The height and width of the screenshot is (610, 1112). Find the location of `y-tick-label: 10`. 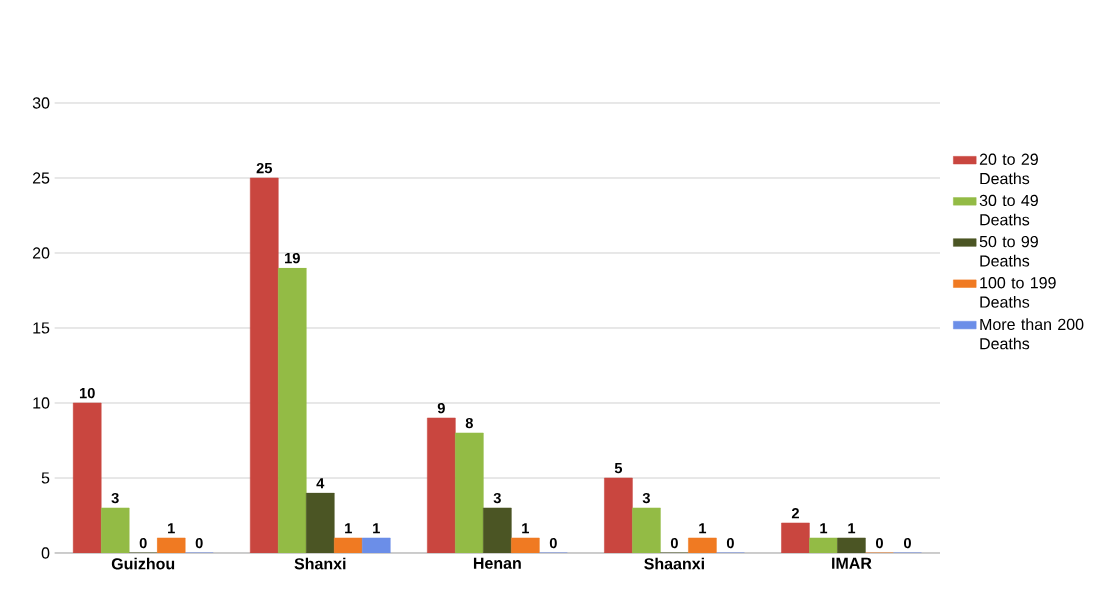

y-tick-label: 10 is located at coordinates (41, 403).